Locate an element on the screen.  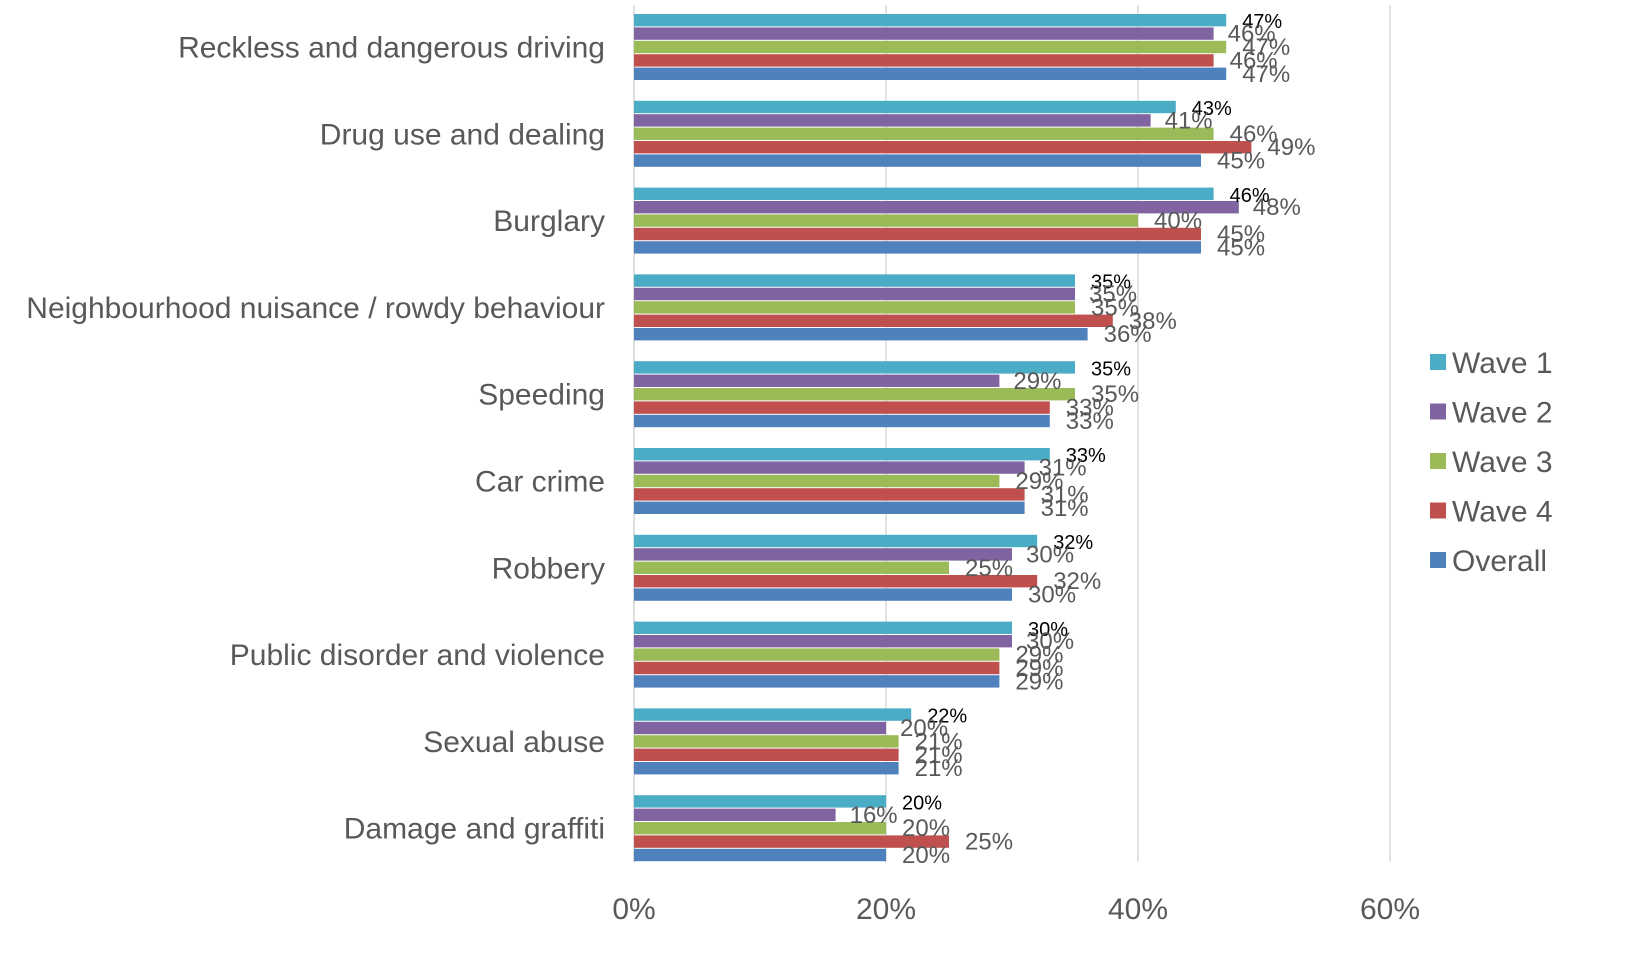
legend: Wave 1 Wave 2 Wave 3 Wave 4 Overall is located at coordinates (1491, 462).